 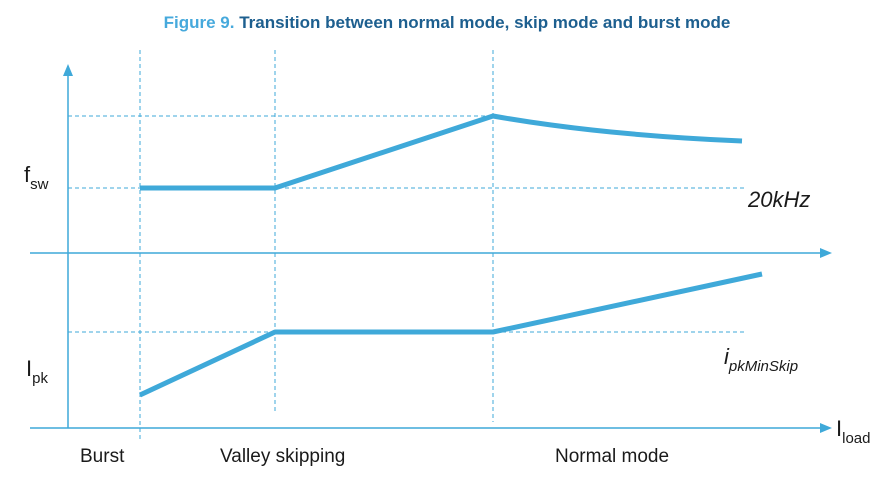 What do you see at coordinates (27, 174) in the screenshot?
I see `label-main: f` at bounding box center [27, 174].